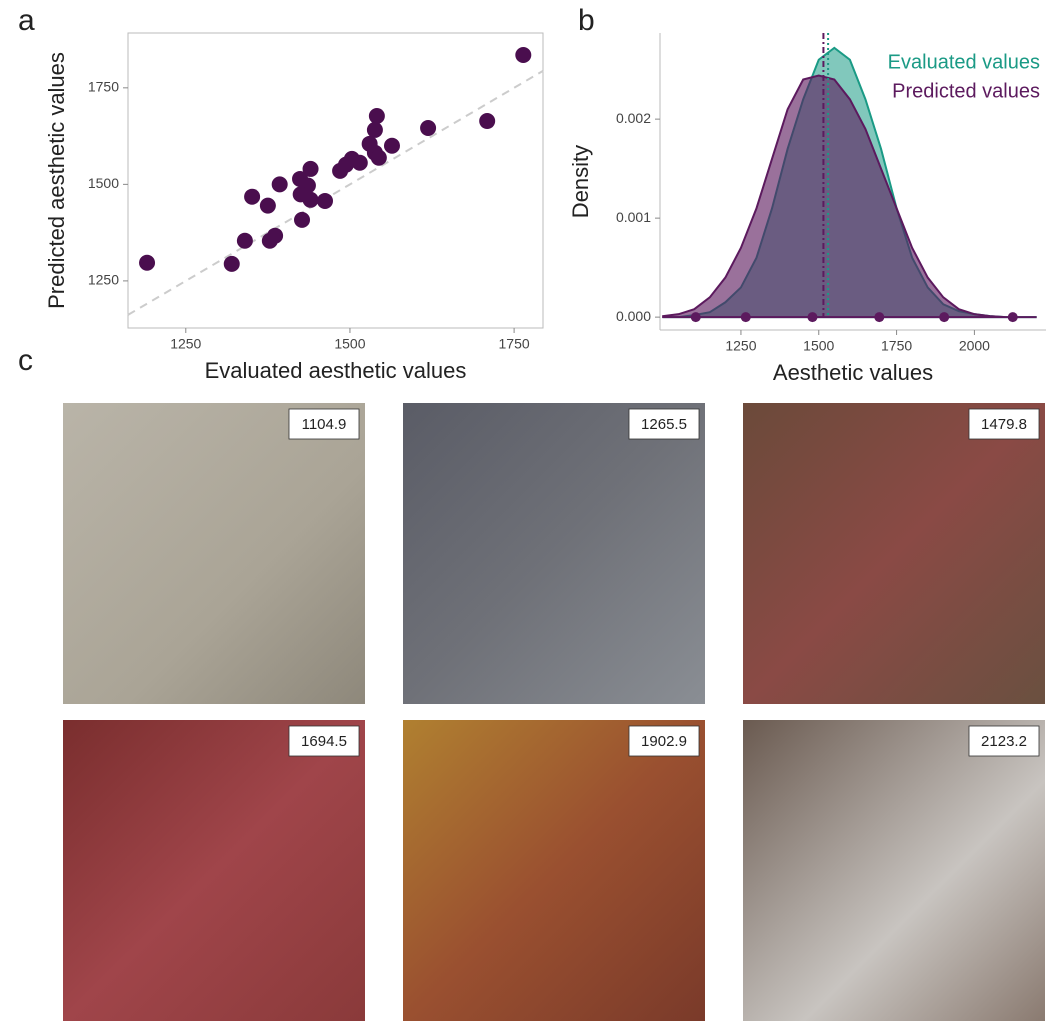 This screenshot has height=1021, width=1048. I want to click on x-axis-title: Evaluated aesthetic values, so click(336, 370).